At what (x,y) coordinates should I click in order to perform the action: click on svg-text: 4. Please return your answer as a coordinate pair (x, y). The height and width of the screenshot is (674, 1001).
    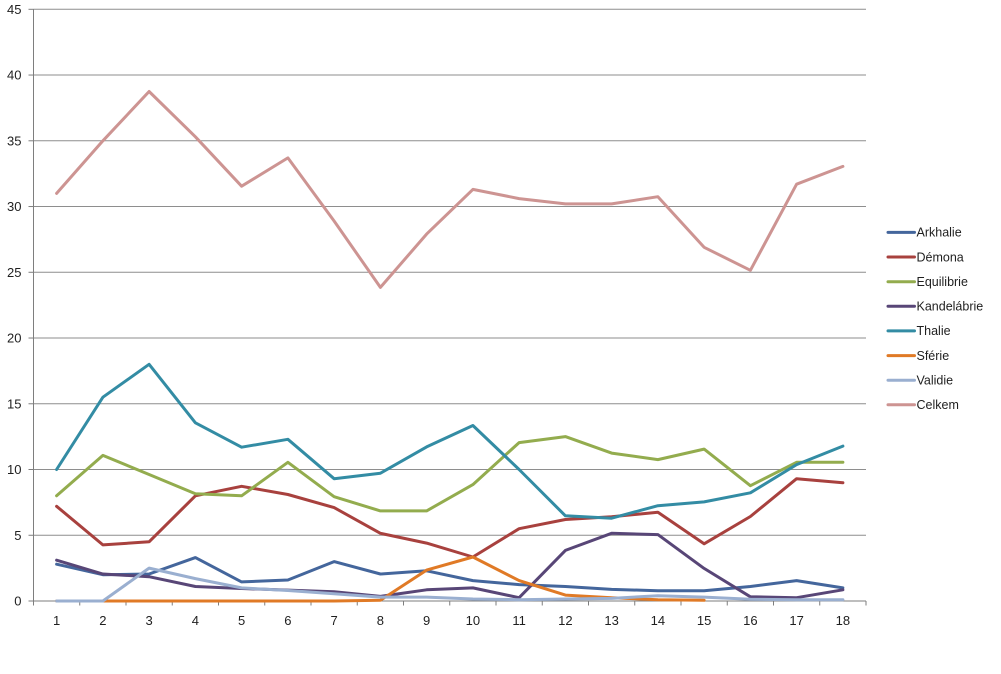
    Looking at the image, I should click on (195, 620).